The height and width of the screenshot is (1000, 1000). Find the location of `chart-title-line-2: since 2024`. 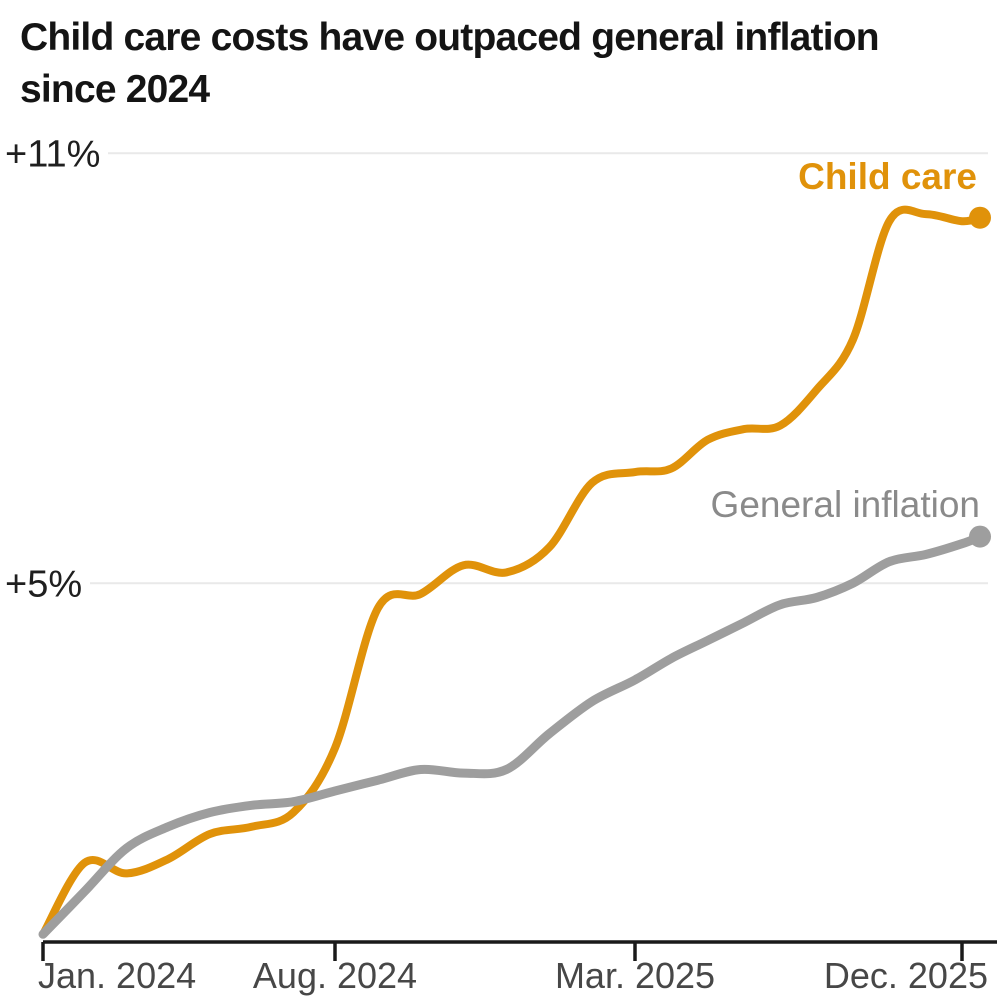

chart-title-line-2: since 2024 is located at coordinates (115, 89).